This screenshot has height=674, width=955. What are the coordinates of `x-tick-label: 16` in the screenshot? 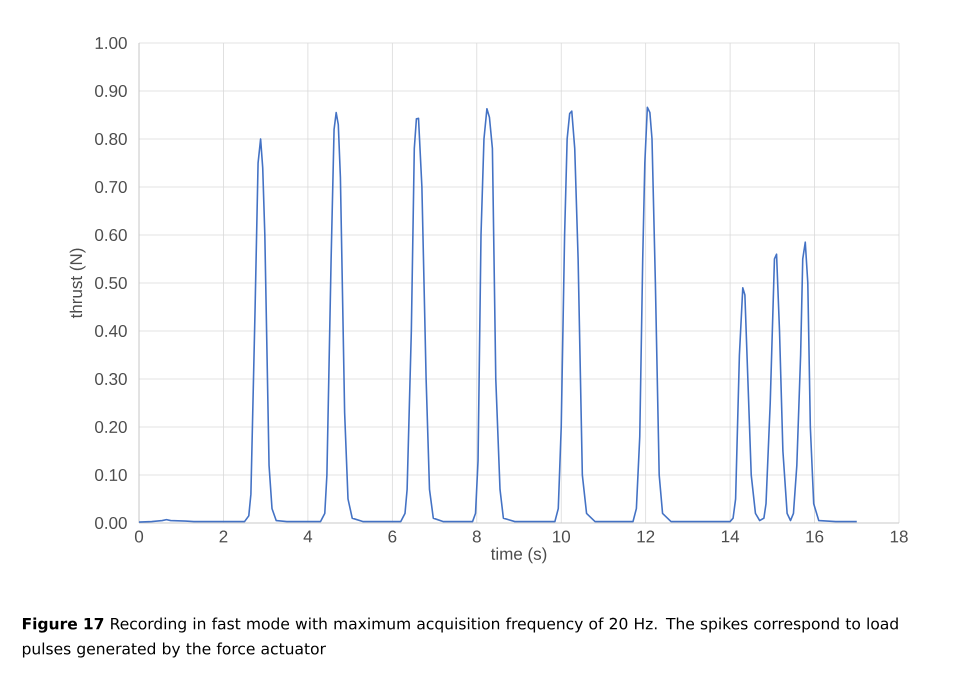 It's located at (815, 536).